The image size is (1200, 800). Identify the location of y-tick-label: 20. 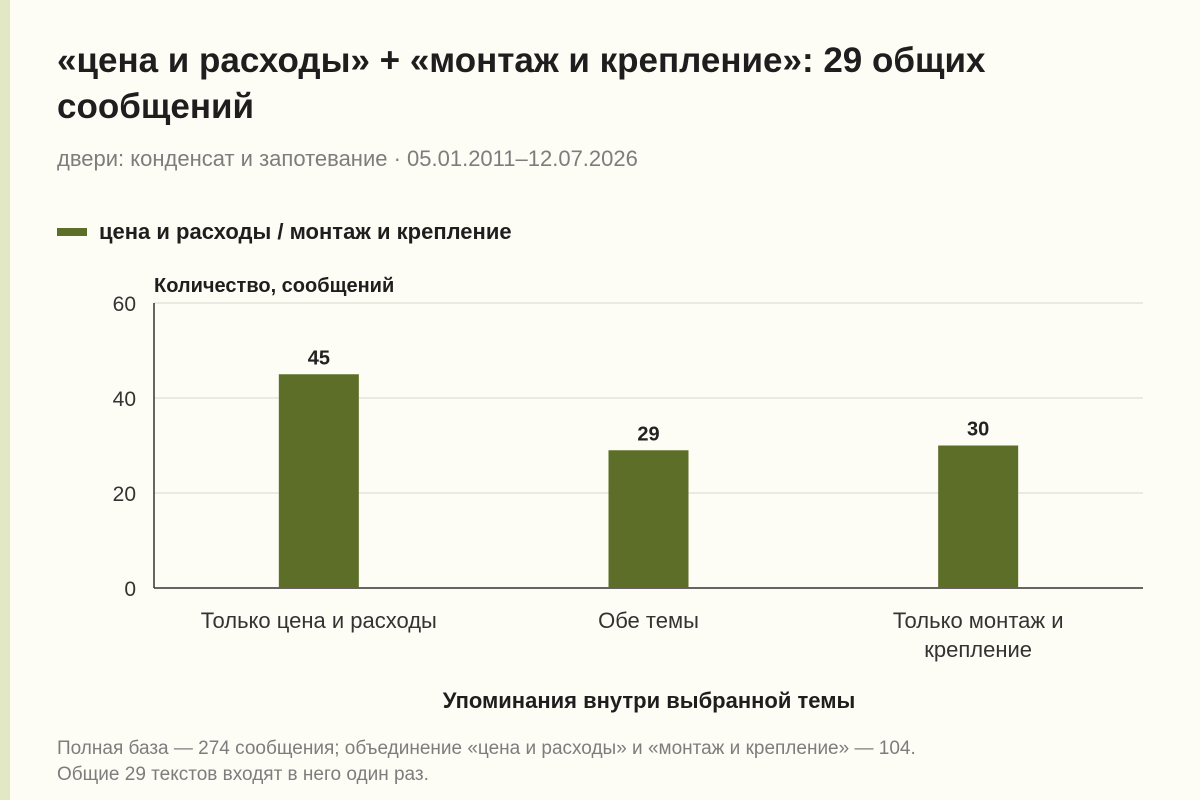
(124, 494).